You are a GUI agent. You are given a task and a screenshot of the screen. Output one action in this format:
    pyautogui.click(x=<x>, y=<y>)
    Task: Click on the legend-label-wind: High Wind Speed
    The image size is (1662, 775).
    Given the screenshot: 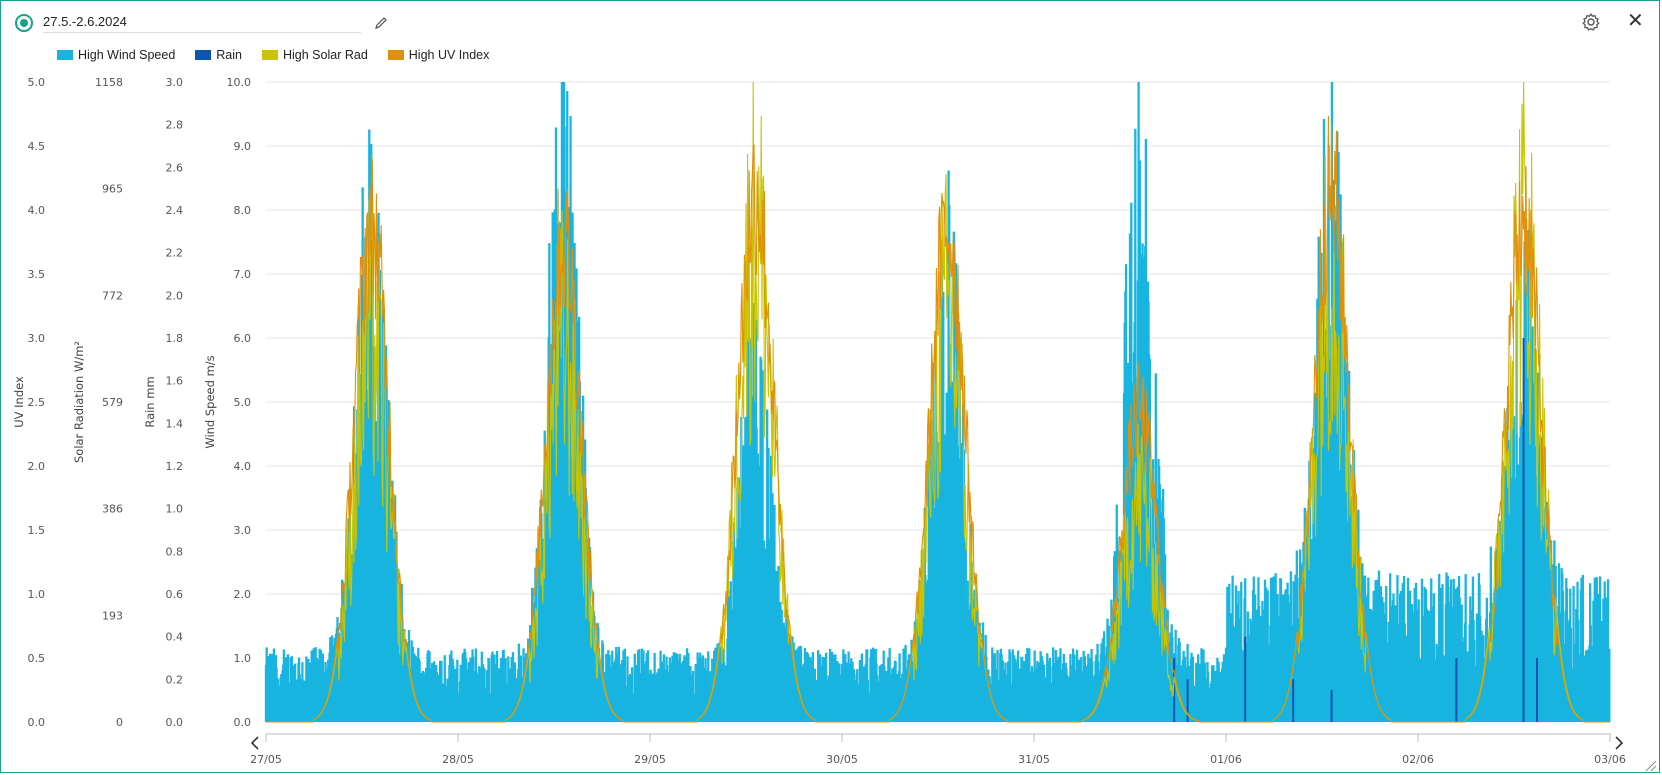 What is the action you would take?
    pyautogui.click(x=127, y=55)
    